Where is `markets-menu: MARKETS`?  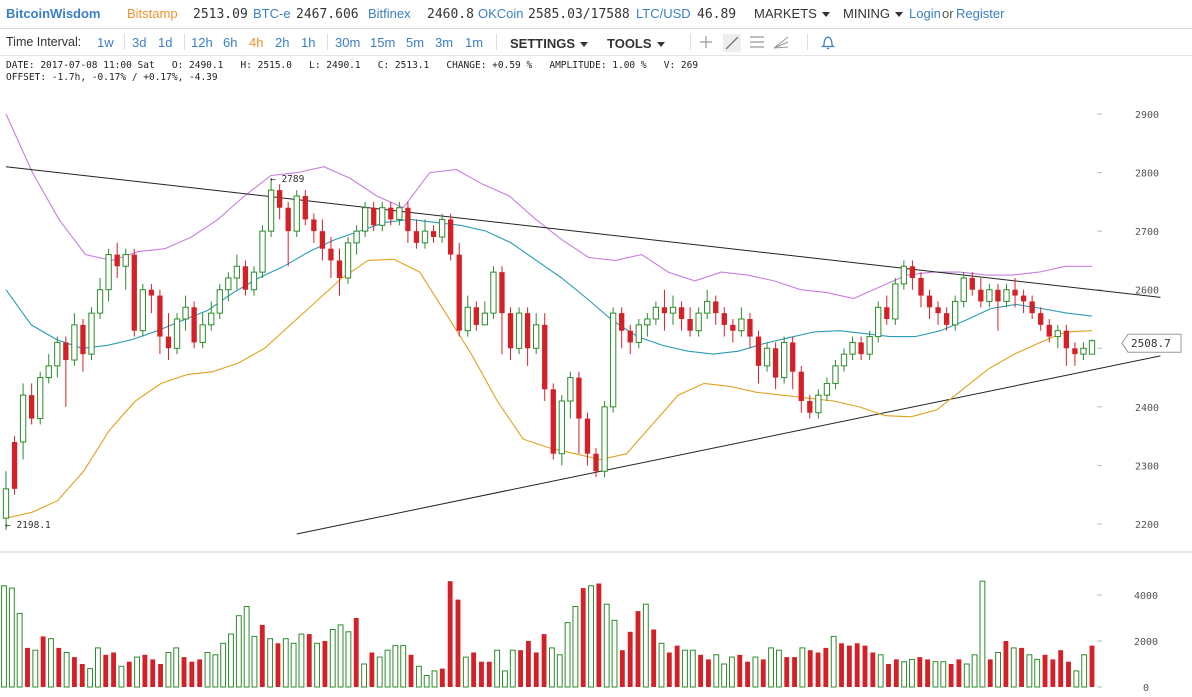
markets-menu: MARKETS is located at coordinates (792, 13).